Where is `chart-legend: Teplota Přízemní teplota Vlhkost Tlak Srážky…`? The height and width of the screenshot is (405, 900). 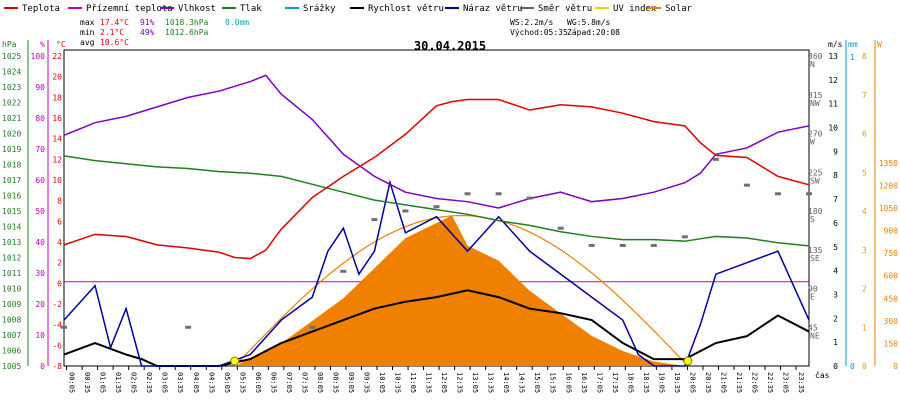 chart-legend: Teplota Přízemní teplota Vlhkost Tlak Srážky… is located at coordinates (348, 9).